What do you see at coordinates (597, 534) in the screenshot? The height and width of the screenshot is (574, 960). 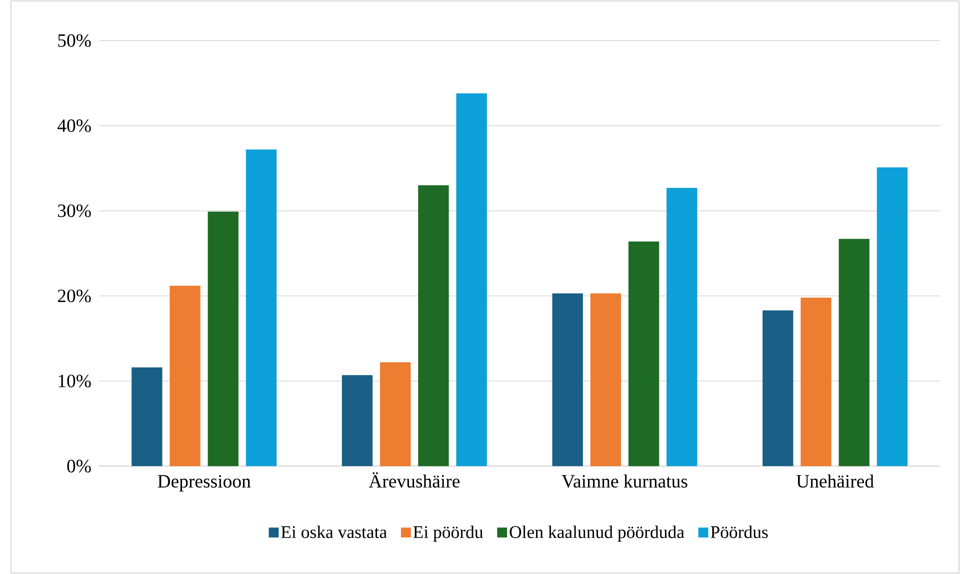 I see `legend-label: Olen kaalunud pöörduda` at bounding box center [597, 534].